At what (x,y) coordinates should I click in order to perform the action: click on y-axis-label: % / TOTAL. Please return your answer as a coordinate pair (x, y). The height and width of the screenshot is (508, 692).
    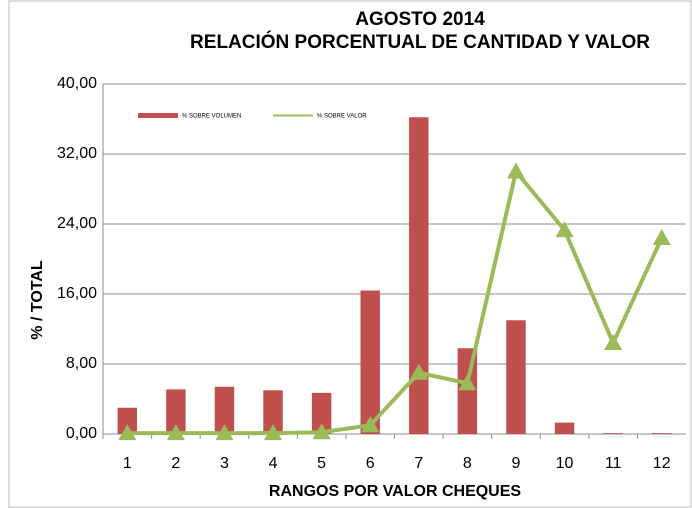
    Looking at the image, I should click on (37, 300).